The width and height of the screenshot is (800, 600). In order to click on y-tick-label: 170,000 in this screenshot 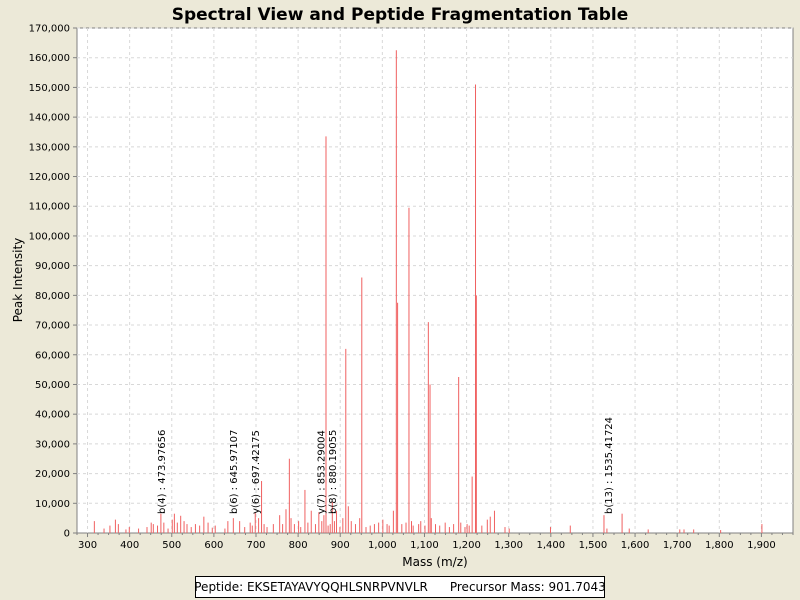, I will do `click(49, 29)`.